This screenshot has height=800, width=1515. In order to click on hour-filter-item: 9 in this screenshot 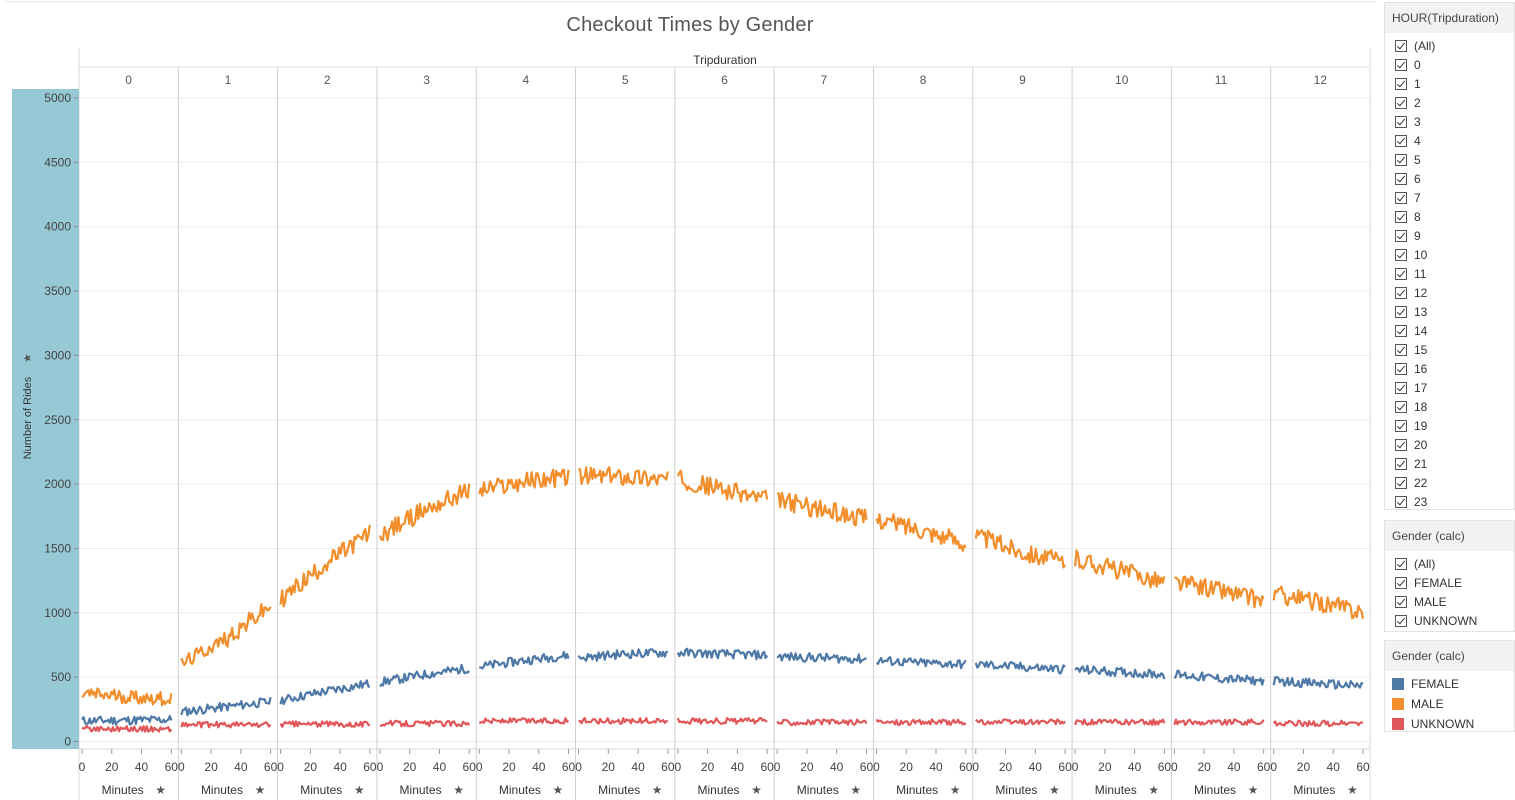, I will do `click(1449, 235)`.